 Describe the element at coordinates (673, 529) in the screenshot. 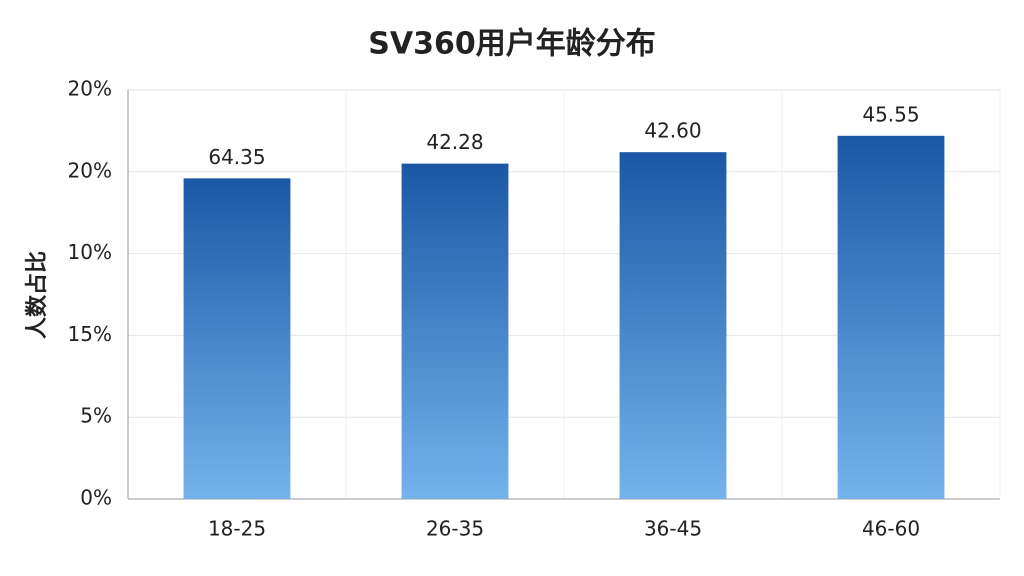

I see `x-tick-label: 36-45` at that location.